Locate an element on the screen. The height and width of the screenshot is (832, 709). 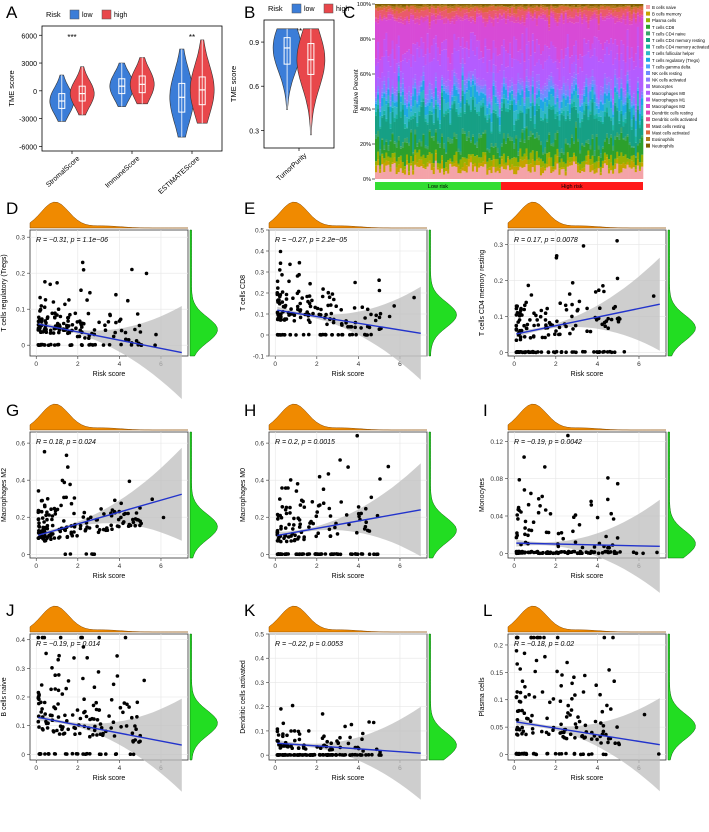
legend-label: T cells CD4 memory resting is located at coordinates (679, 40).